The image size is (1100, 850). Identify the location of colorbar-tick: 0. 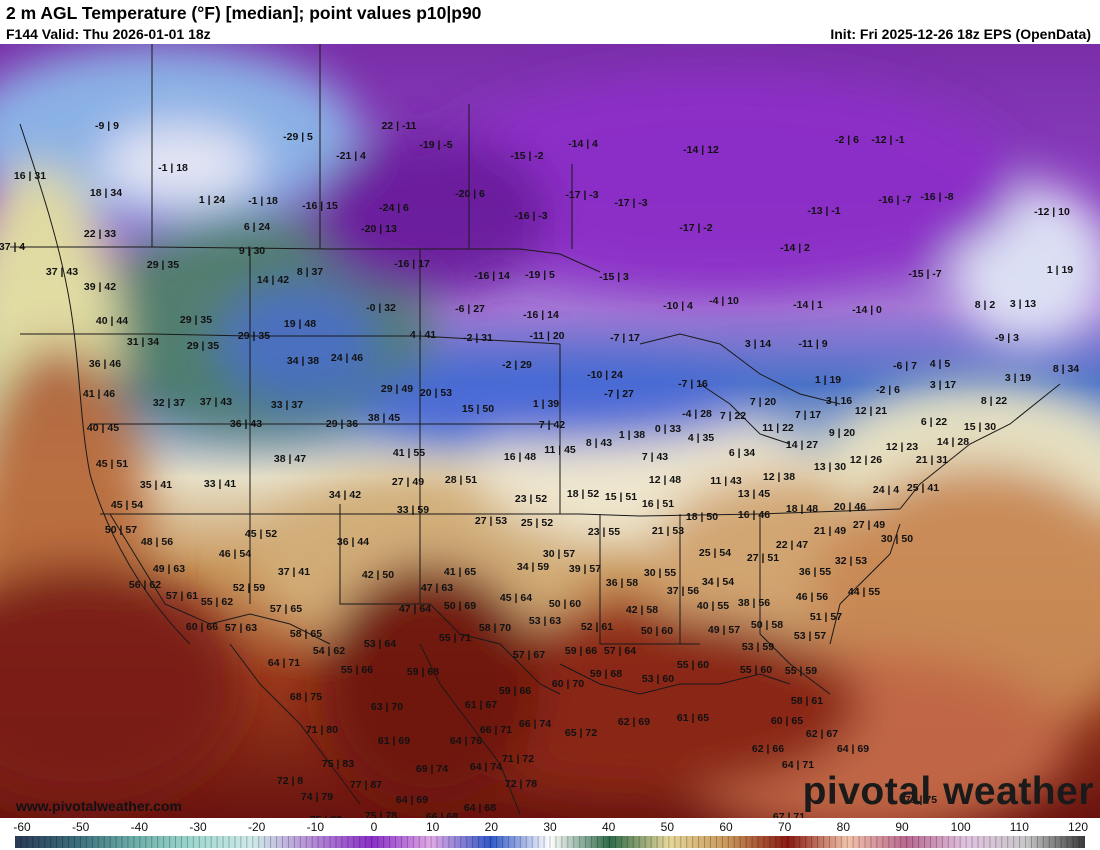
(374, 827).